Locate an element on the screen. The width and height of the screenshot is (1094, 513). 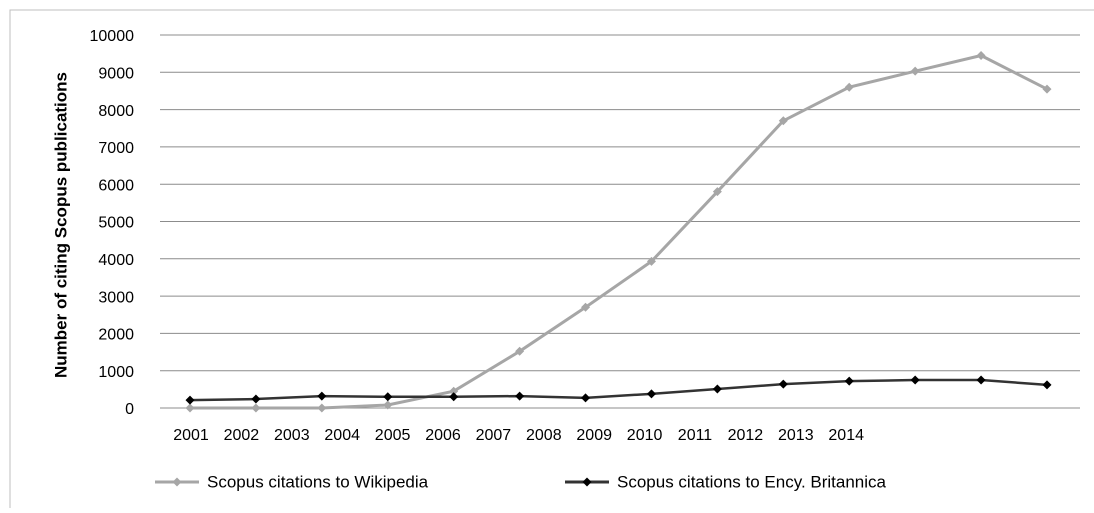
y-tick-label: 1000 is located at coordinates (116, 372).